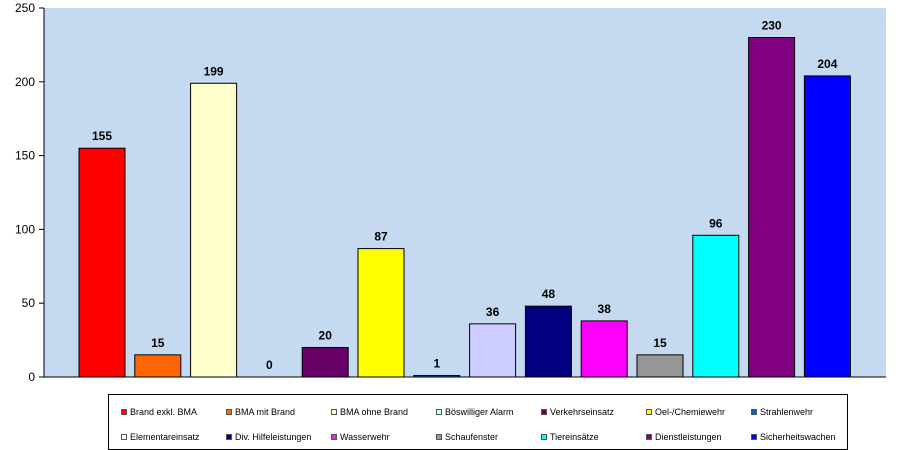  I want to click on legend-item: Böswilliger Alarm, so click(475, 412).